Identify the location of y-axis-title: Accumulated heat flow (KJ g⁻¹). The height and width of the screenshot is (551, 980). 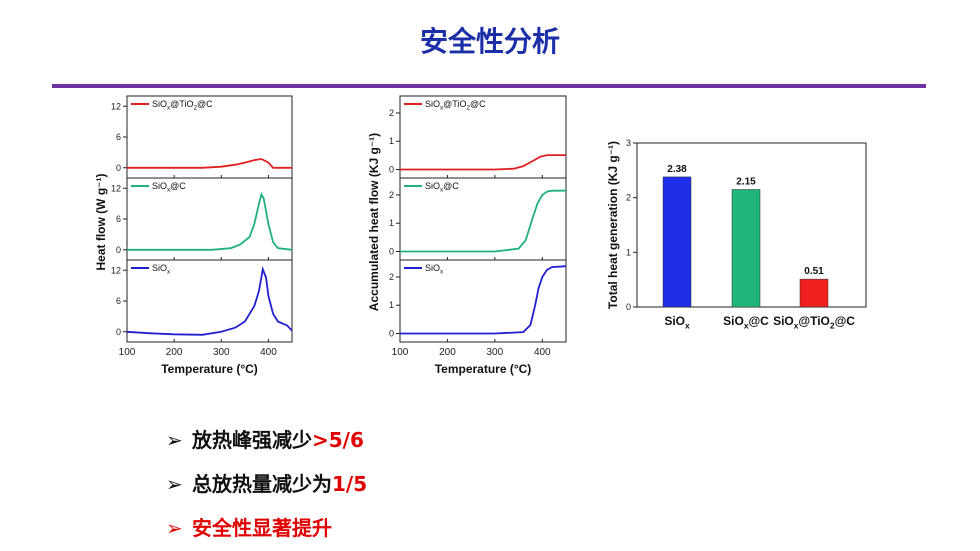
(374, 222).